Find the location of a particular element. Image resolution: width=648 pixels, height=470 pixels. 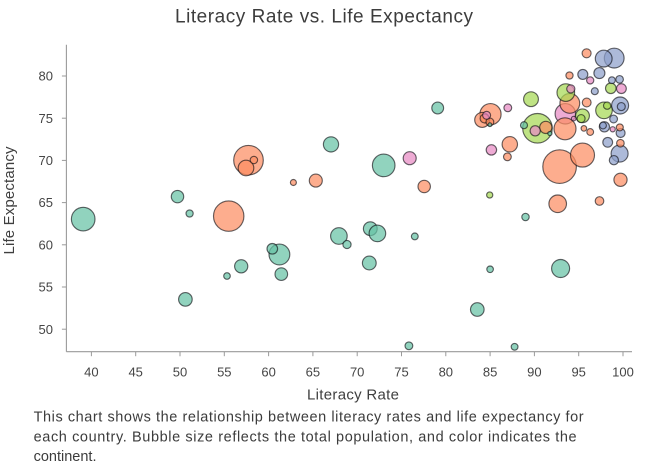

svg-text: Literacy Rate is located at coordinates (353, 394).